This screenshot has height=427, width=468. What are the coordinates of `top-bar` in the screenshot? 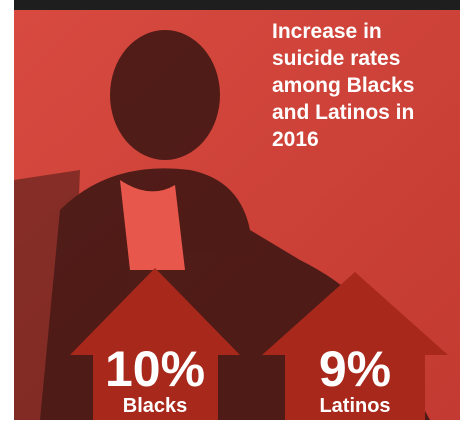 It's located at (237, 5).